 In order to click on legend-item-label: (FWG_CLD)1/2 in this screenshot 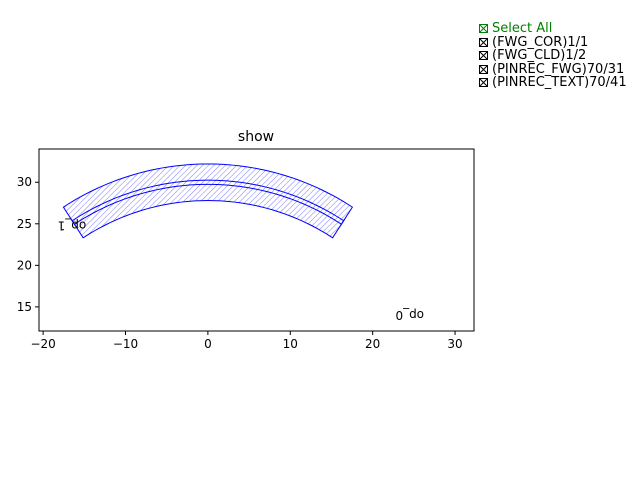, I will do `click(539, 55)`.